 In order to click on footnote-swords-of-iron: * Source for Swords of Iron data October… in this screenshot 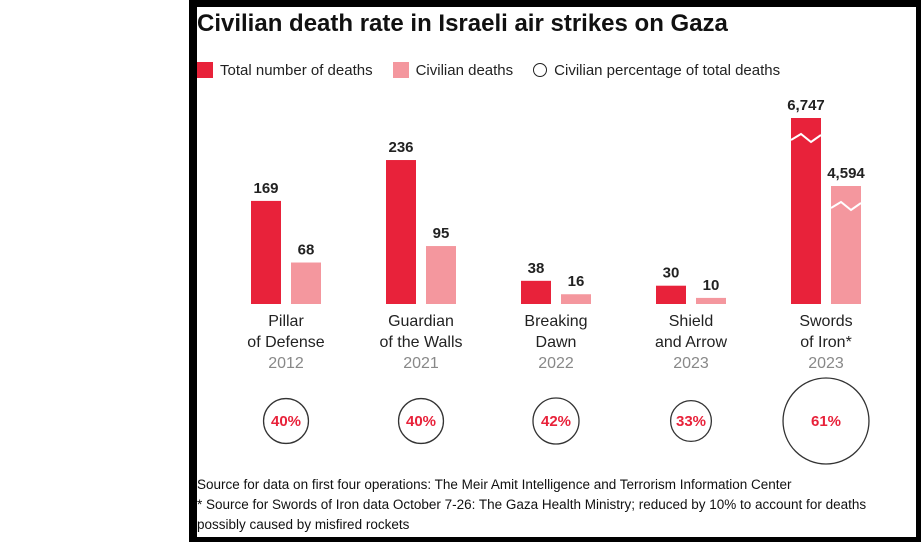, I will do `click(532, 514)`.